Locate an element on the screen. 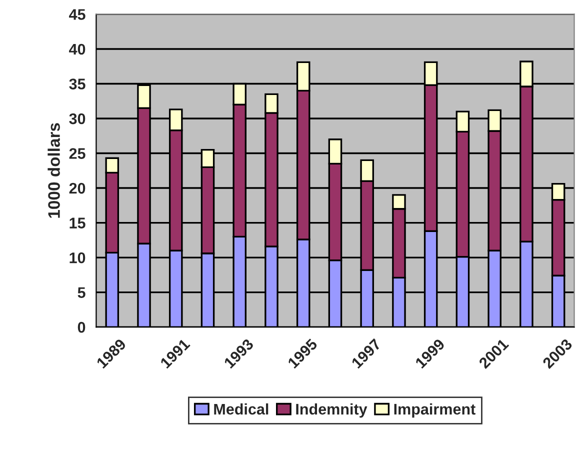 The width and height of the screenshot is (583, 474). y-tick-label: 35 is located at coordinates (77, 84).